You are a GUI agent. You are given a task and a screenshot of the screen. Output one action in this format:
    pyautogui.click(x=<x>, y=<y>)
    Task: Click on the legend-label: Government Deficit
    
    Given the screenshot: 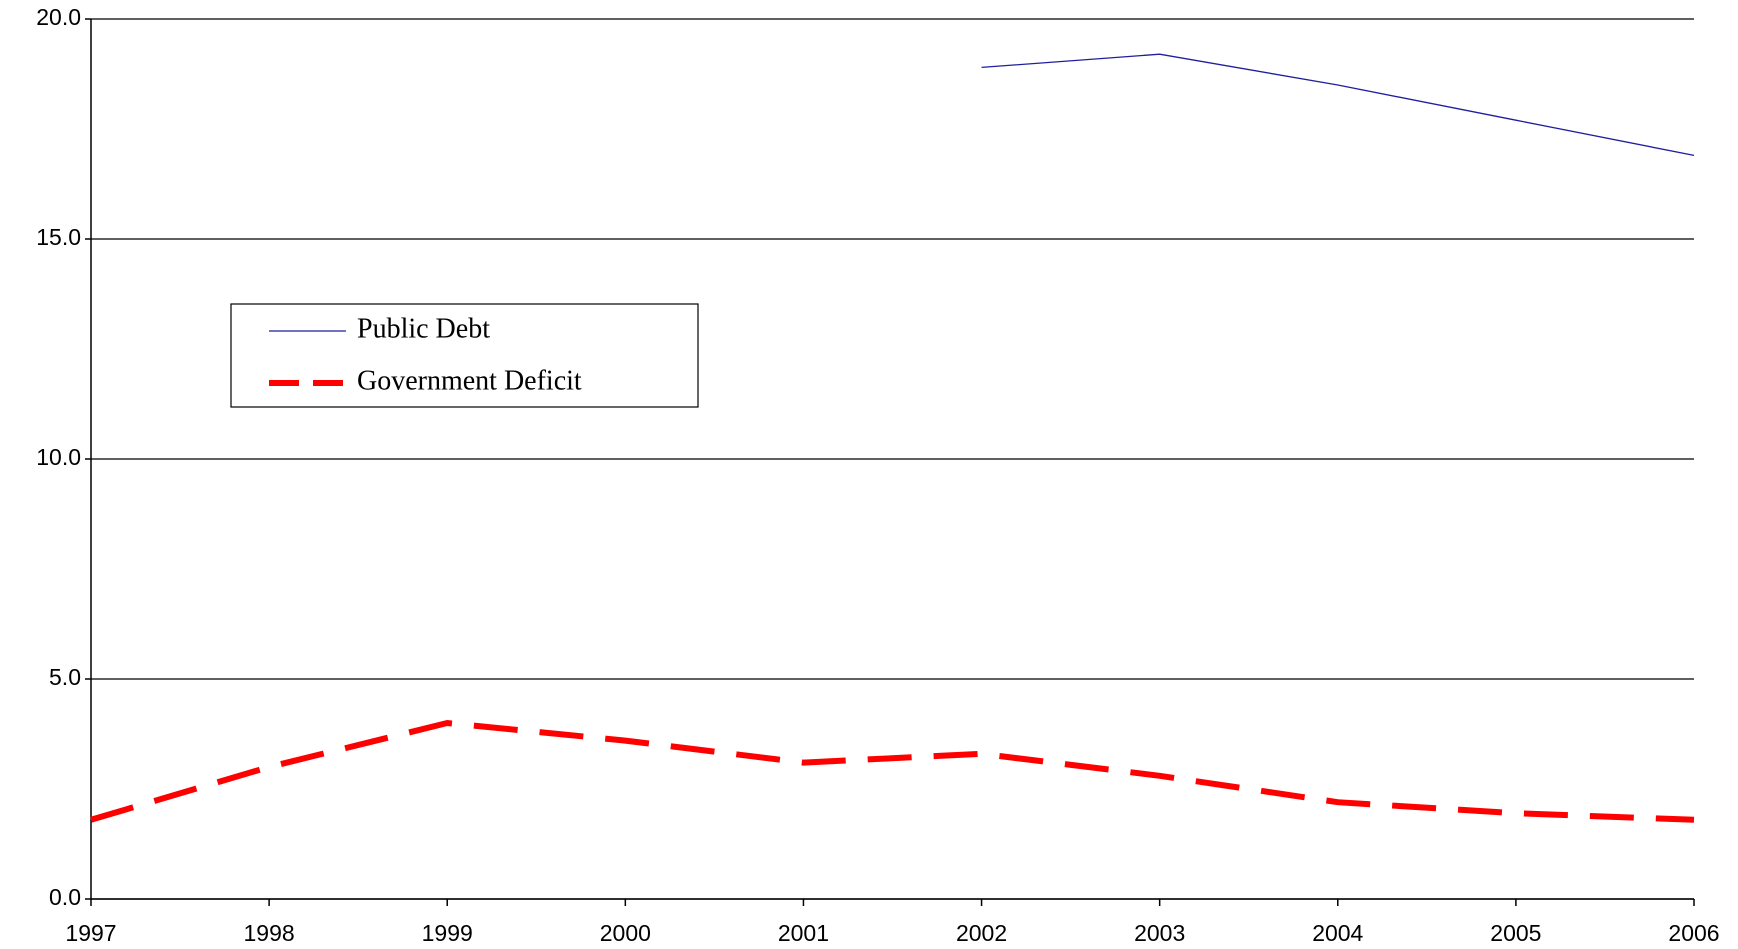 What is the action you would take?
    pyautogui.click(x=469, y=380)
    